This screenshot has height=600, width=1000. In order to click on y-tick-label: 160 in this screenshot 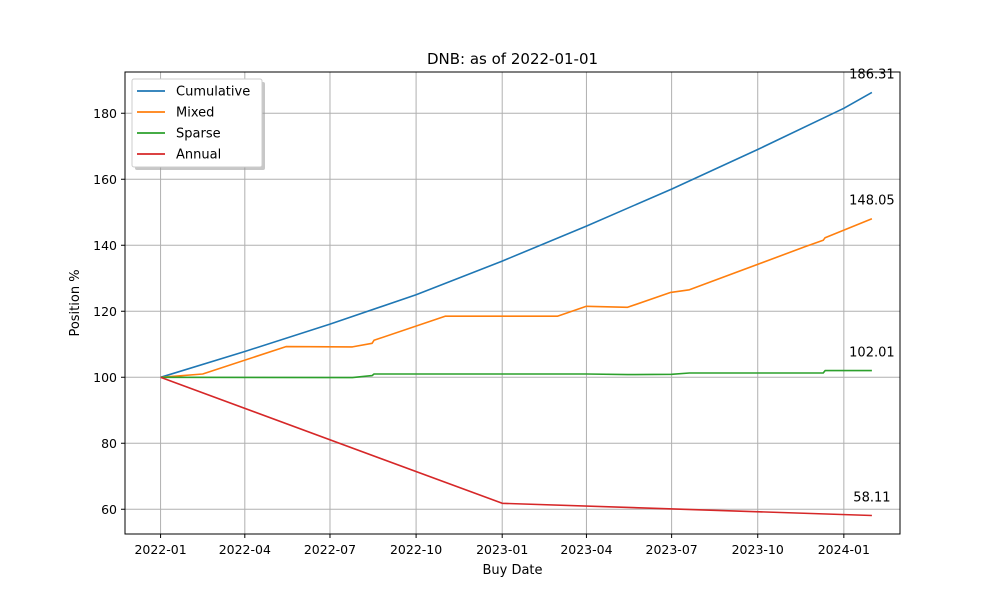, I will do `click(105, 179)`.